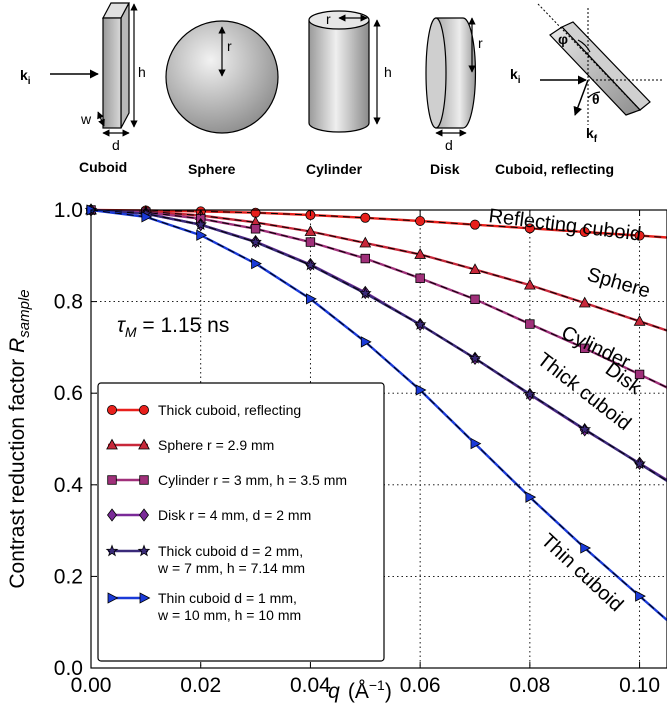  What do you see at coordinates (564, 225) in the screenshot?
I see `inline-series-label: Reflecting cuboid` at bounding box center [564, 225].